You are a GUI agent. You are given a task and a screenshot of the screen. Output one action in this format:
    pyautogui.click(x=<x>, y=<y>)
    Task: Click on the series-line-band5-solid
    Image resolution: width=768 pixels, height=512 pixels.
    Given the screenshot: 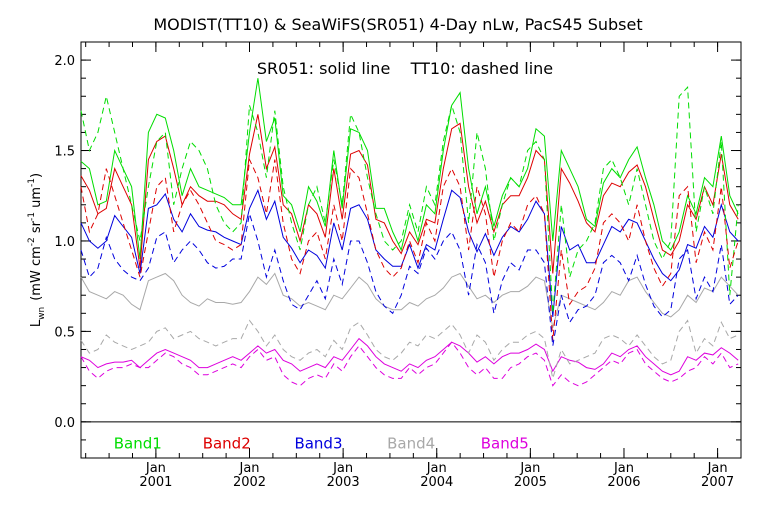 What is the action you would take?
    pyautogui.click(x=409, y=356)
    